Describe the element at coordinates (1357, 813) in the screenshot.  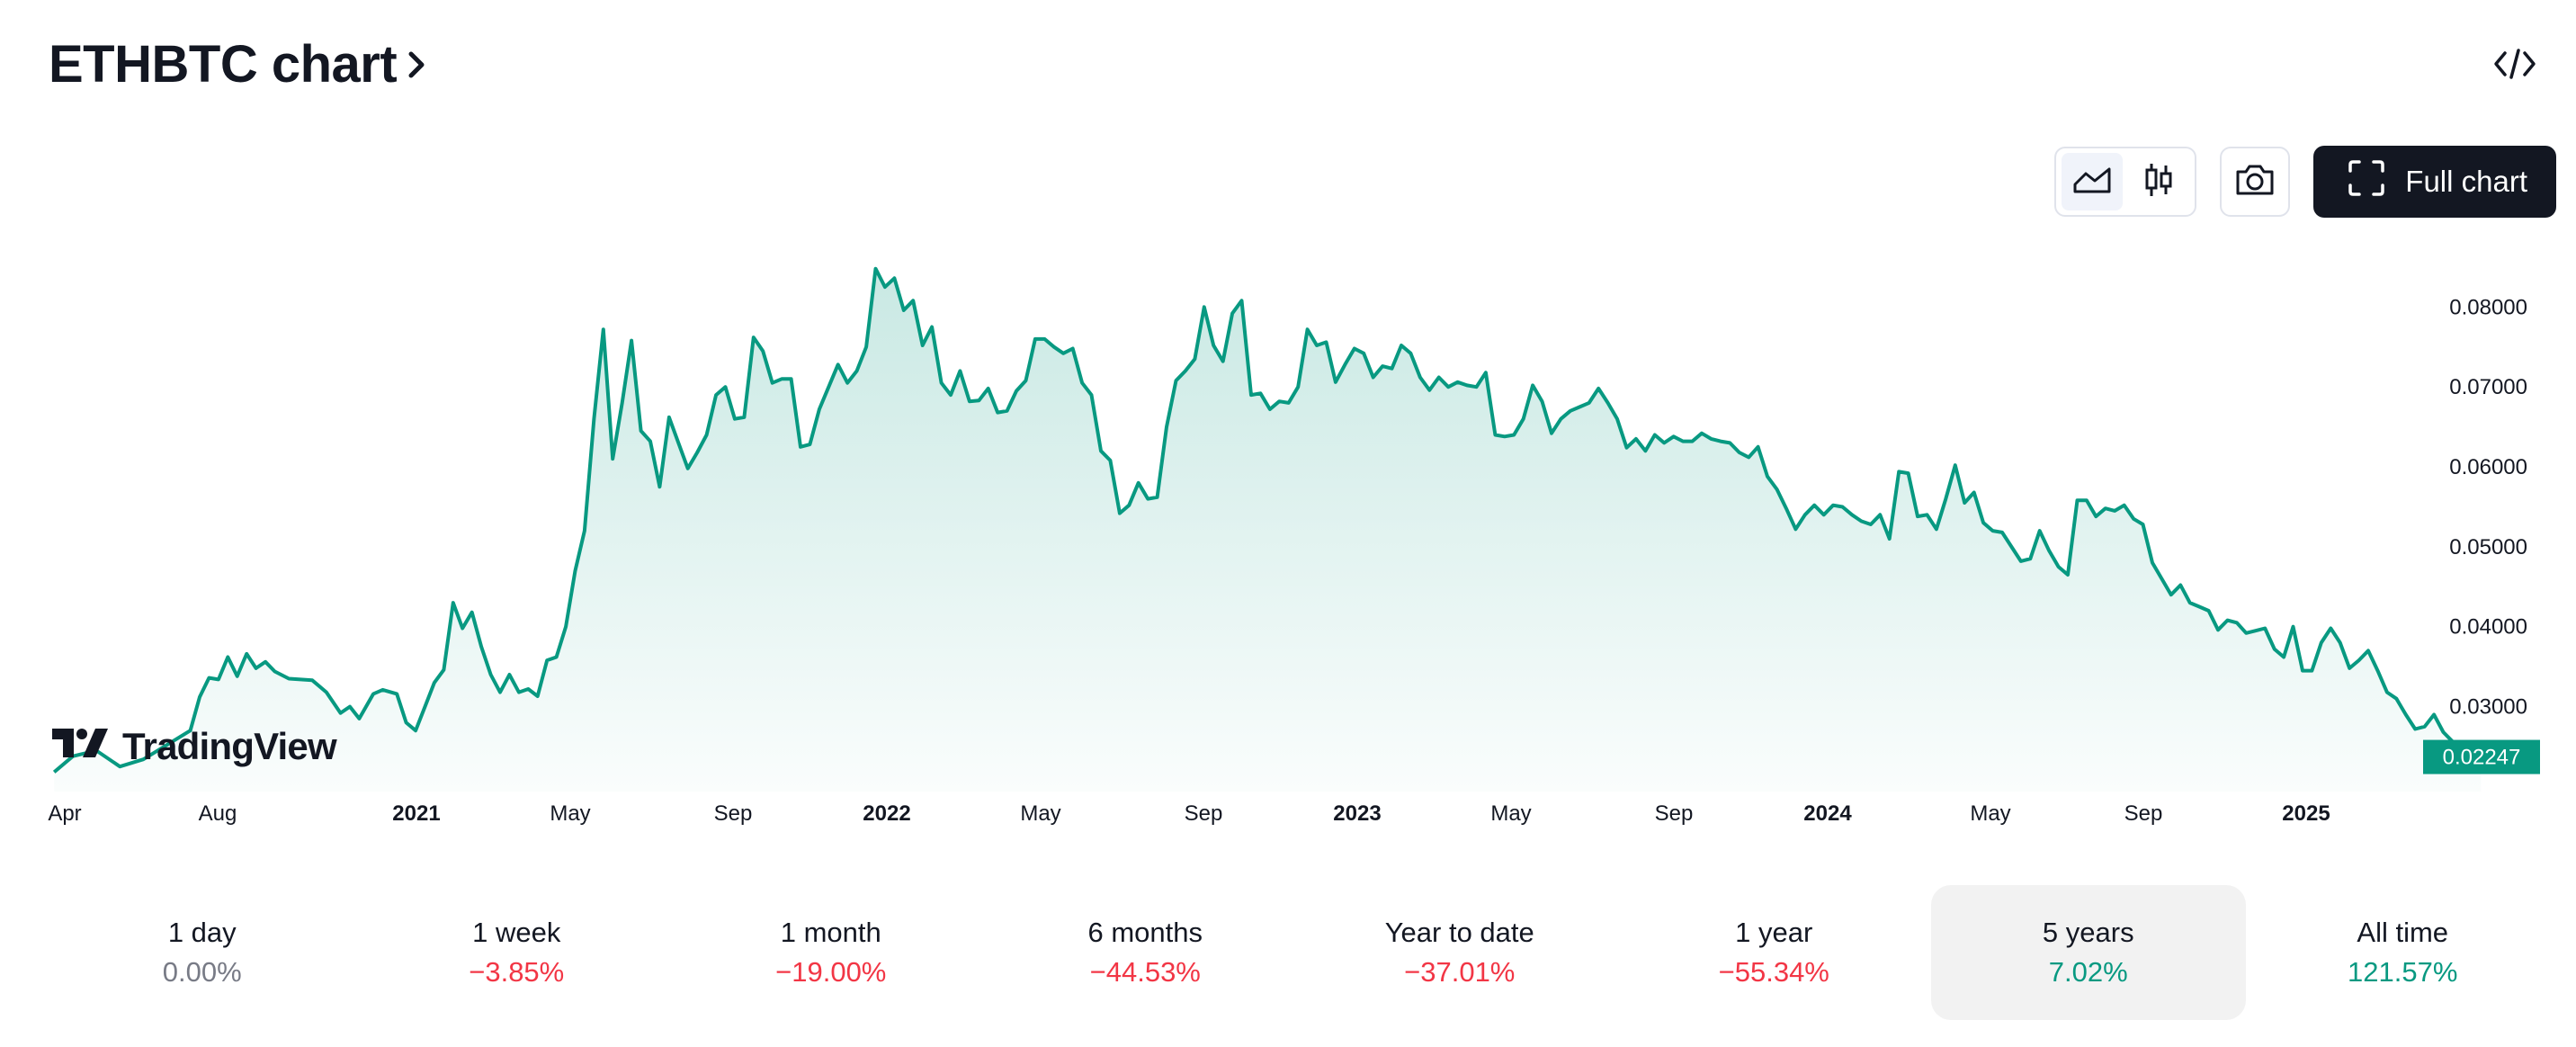
I see `x-tick-label: 2023` at that location.